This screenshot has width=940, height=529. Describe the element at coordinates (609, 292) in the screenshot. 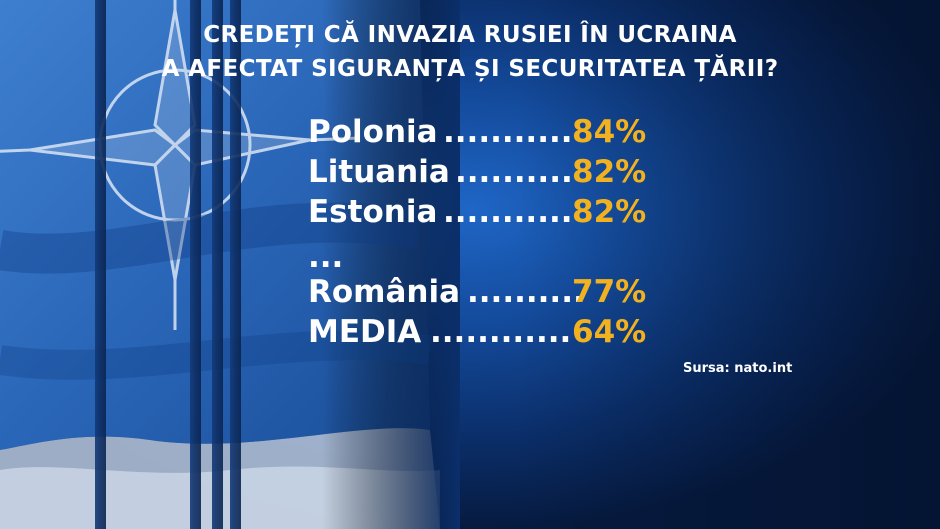

I see `percent-value: 77%` at that location.